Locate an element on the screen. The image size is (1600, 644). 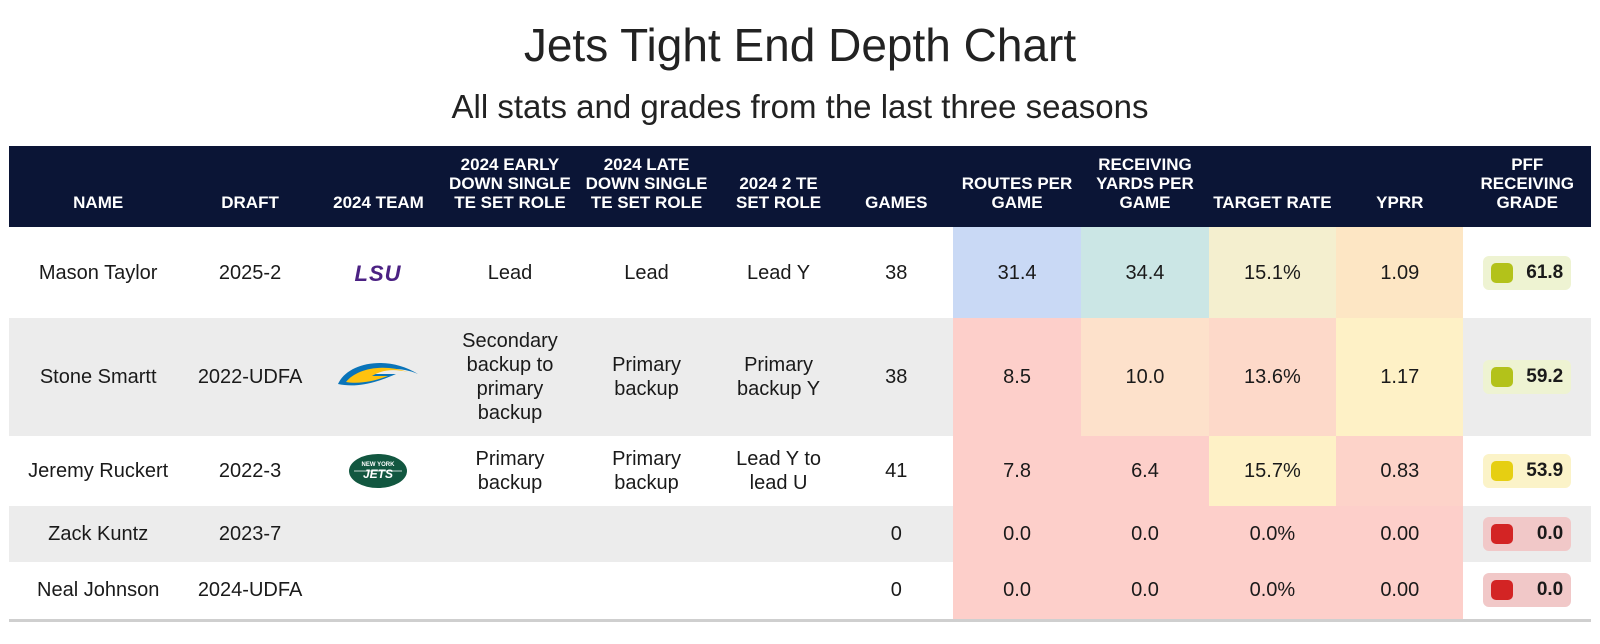
target-rate-value: 13.6% is located at coordinates (1272, 377).